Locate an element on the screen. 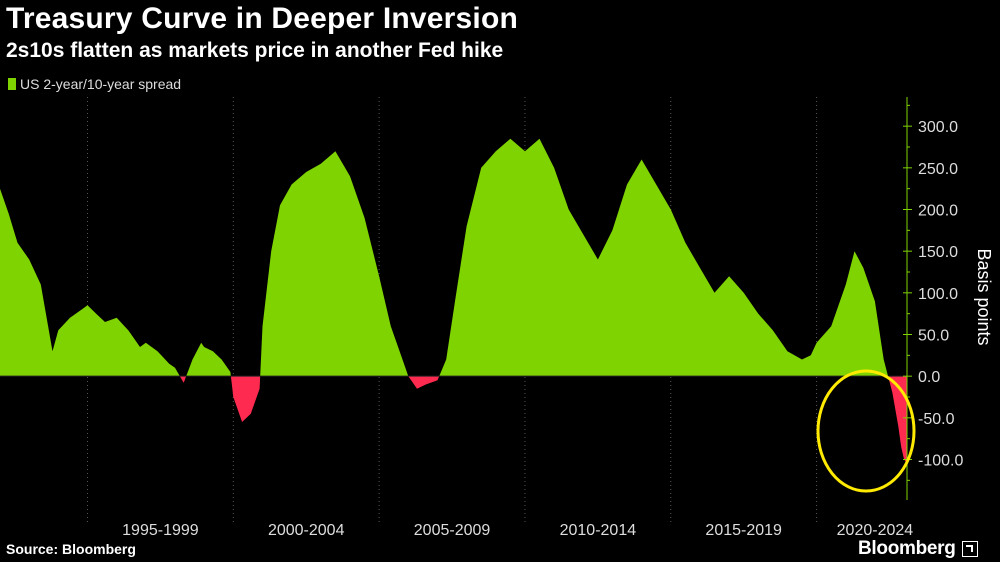  y-tick-label: 100.0 is located at coordinates (938, 294).